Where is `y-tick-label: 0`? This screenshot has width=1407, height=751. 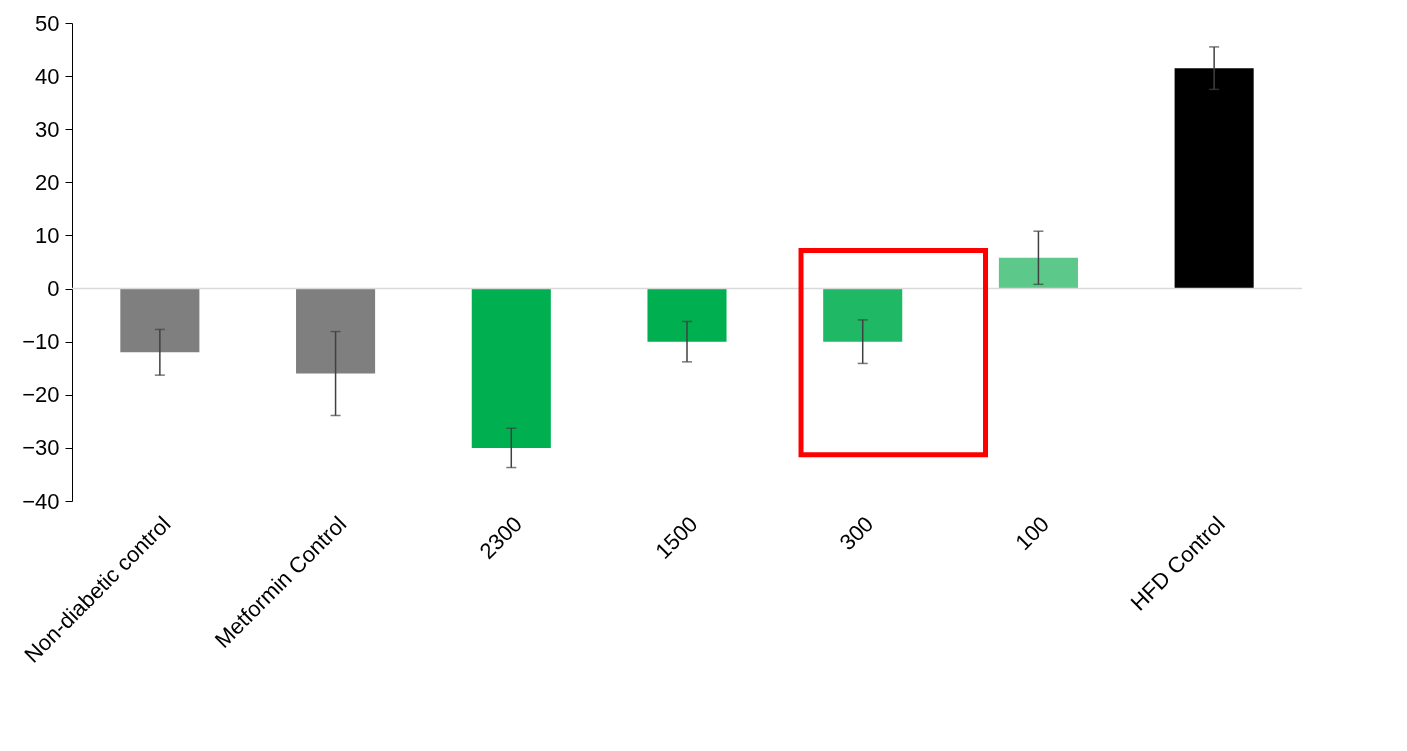 y-tick-label: 0 is located at coordinates (53, 289).